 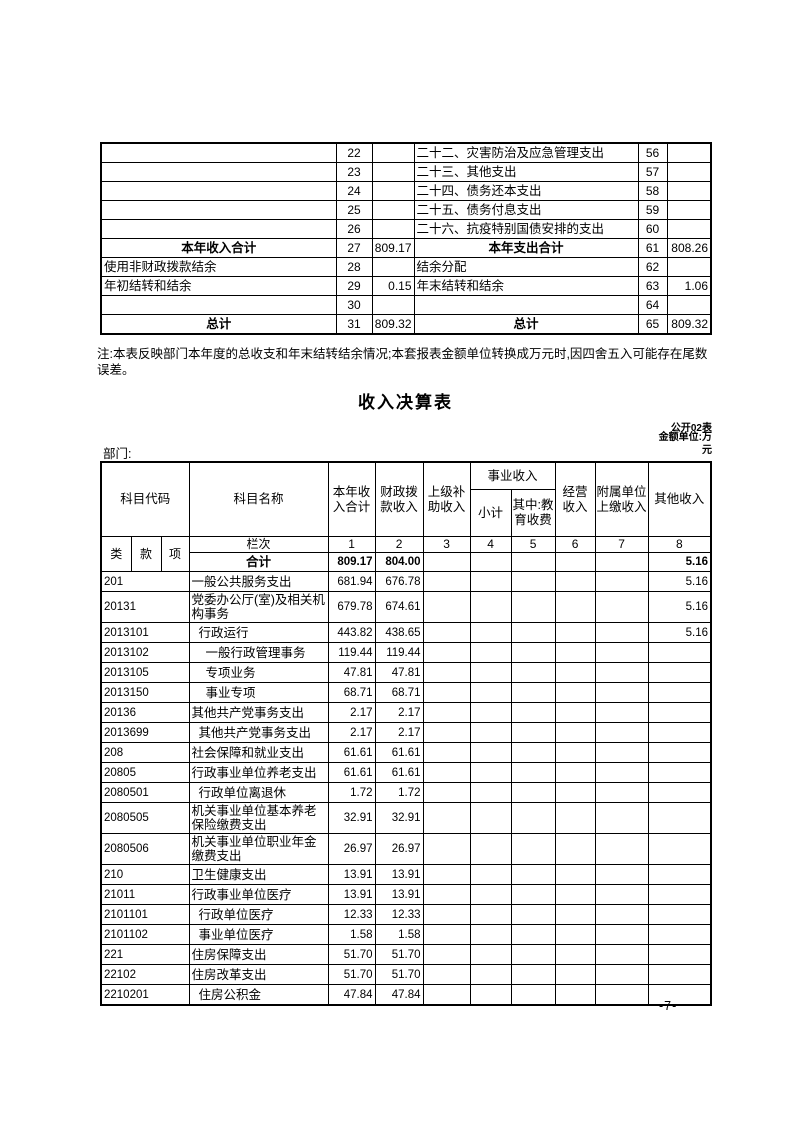 I want to click on summary-left-line-no: 24, so click(x=354, y=191).